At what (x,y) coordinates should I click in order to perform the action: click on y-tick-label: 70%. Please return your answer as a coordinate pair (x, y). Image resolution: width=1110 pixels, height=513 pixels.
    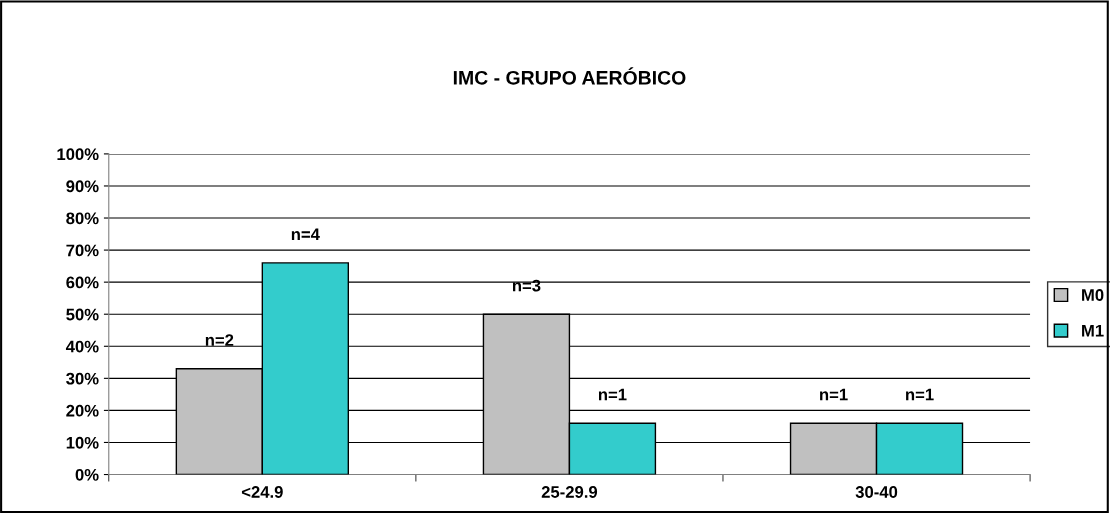
    Looking at the image, I should click on (82, 250).